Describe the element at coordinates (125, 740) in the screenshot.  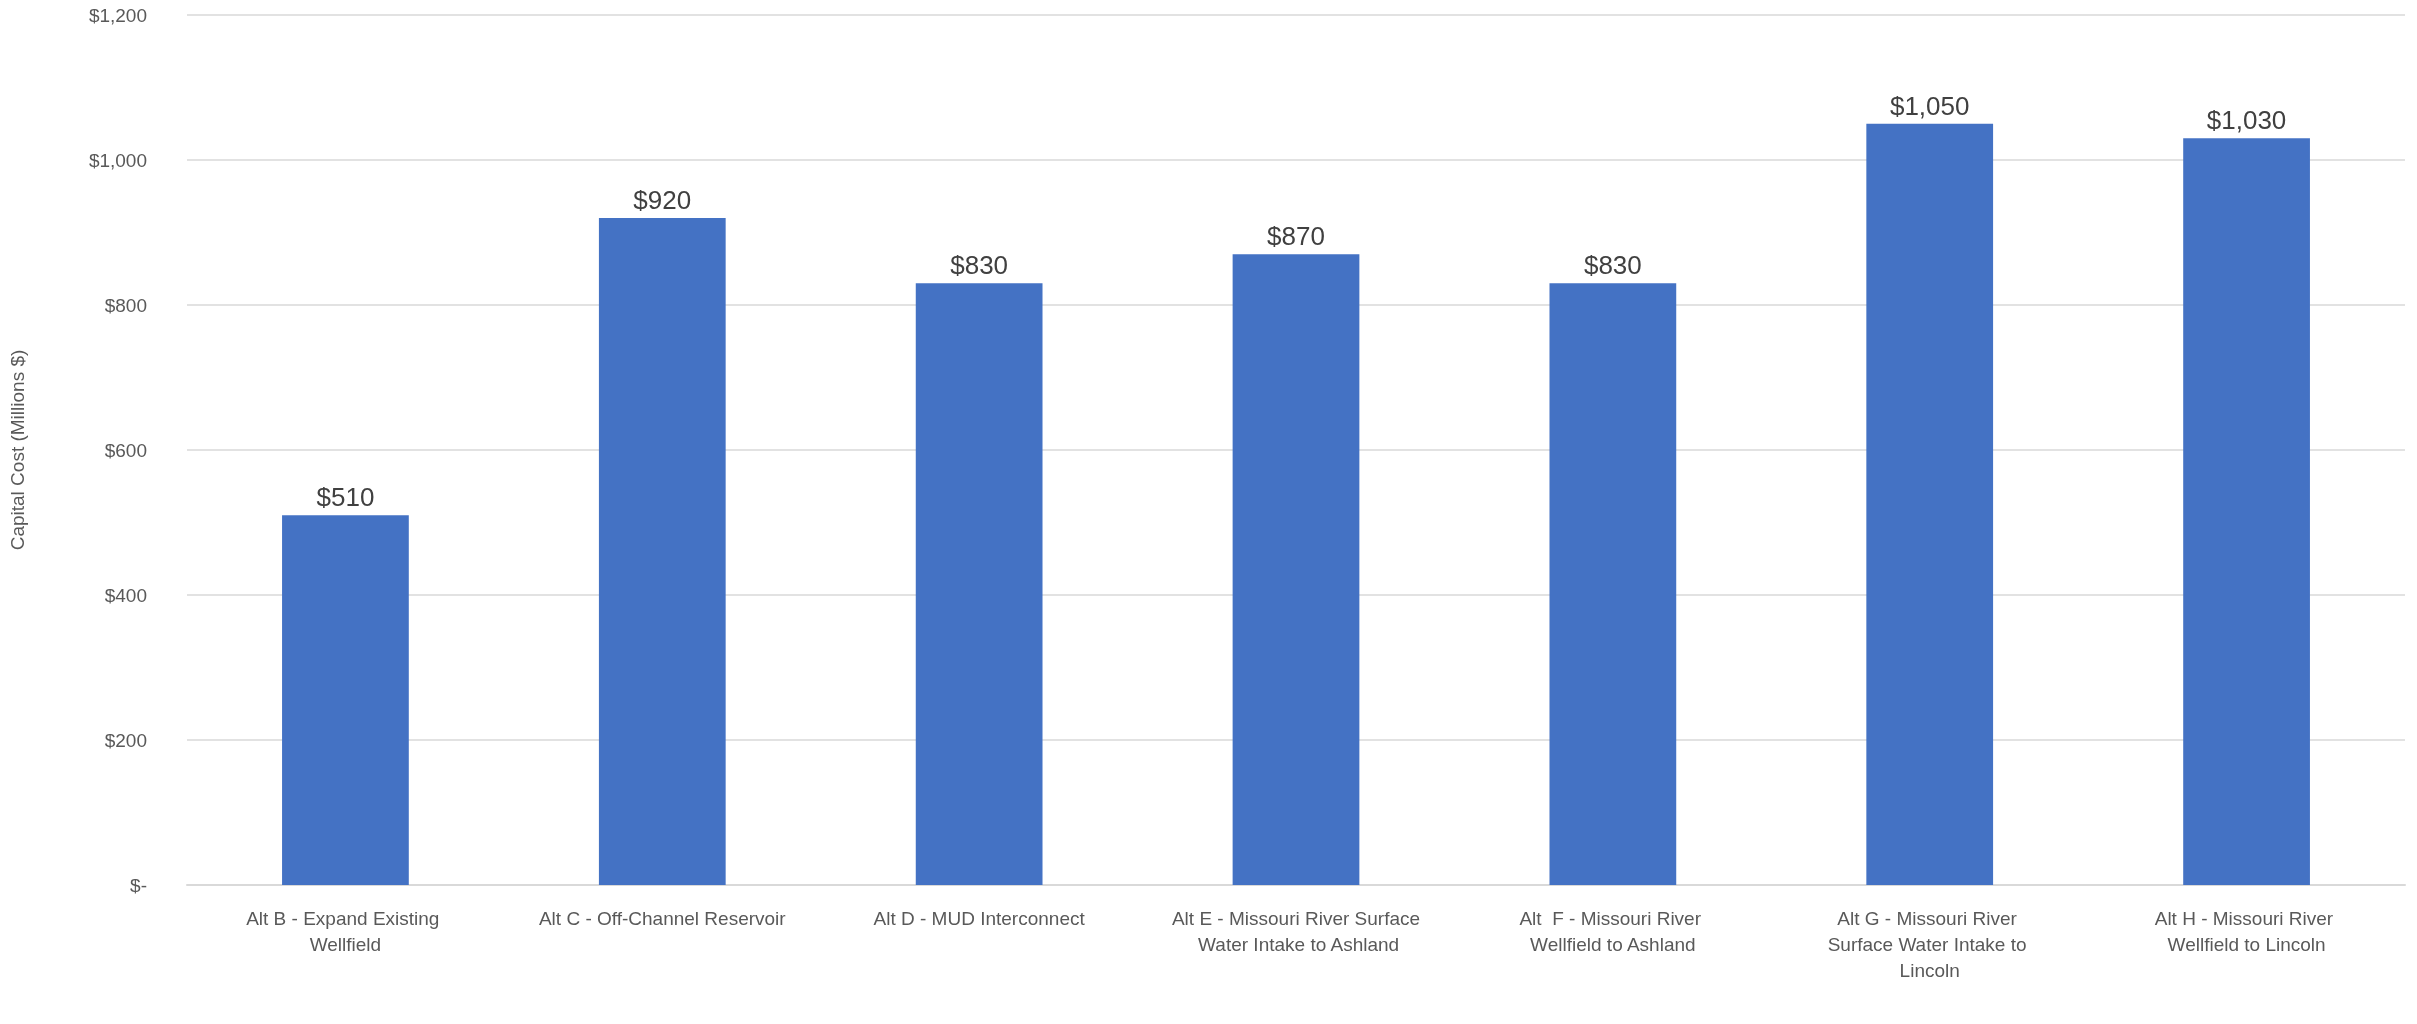
I see `y-tick-label: $200` at that location.